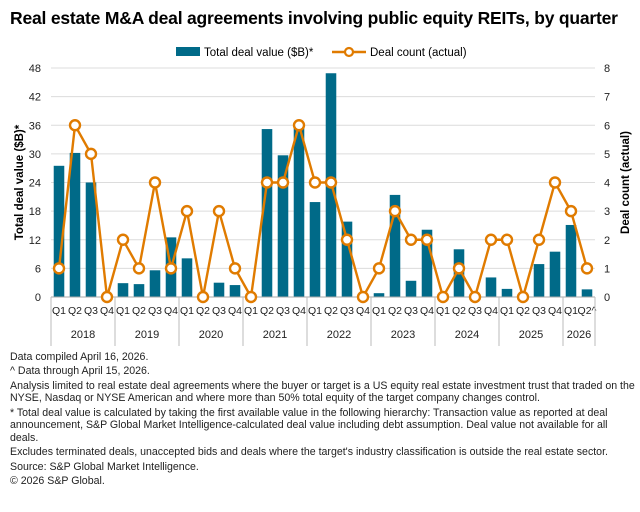 This screenshot has width=640, height=512. What do you see at coordinates (20, 182) in the screenshot?
I see `y-axis-label: Total deal value ($B)*` at bounding box center [20, 182].